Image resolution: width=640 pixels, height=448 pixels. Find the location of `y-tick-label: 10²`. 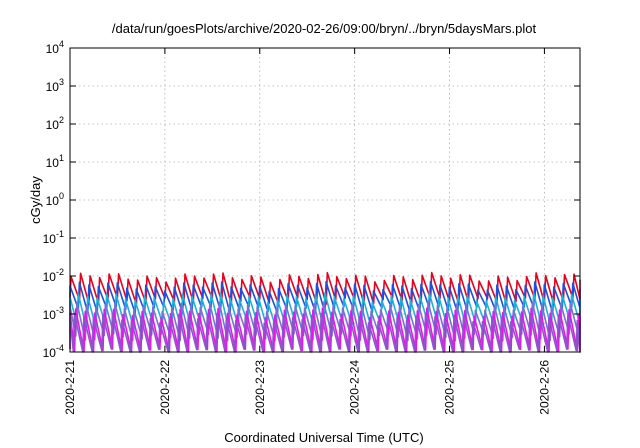

y-tick-label: 10² is located at coordinates (55, 123).